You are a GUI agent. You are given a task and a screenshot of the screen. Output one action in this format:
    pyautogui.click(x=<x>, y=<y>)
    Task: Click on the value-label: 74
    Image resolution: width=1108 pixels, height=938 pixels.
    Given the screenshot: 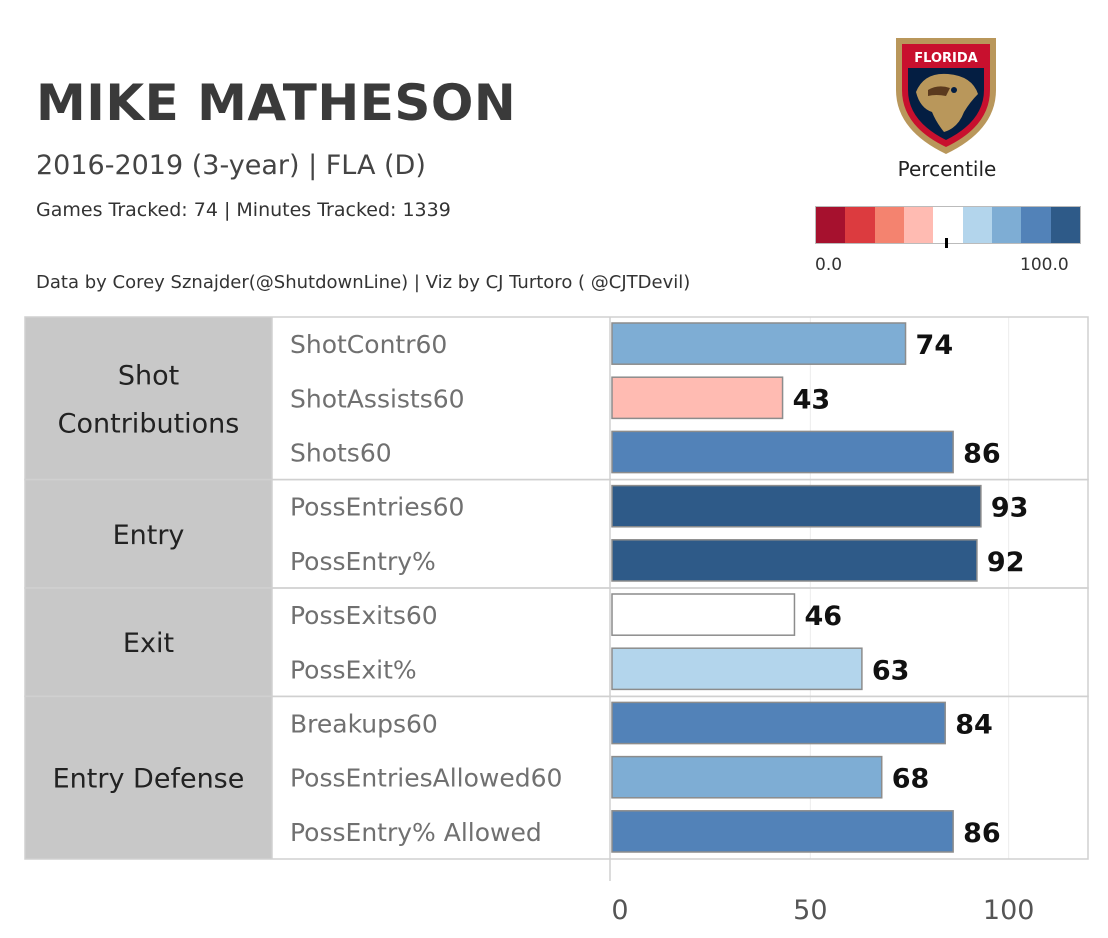 What is the action you would take?
    pyautogui.click(x=935, y=345)
    